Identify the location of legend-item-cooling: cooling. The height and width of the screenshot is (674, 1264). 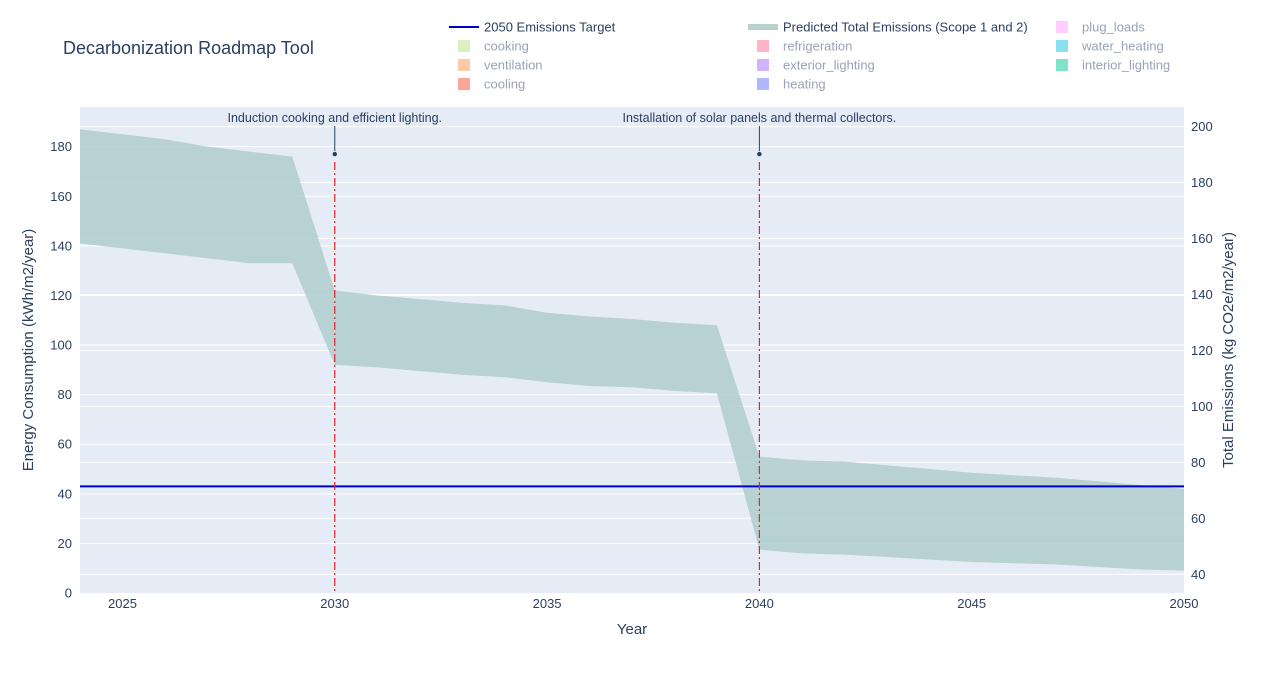
(491, 84).